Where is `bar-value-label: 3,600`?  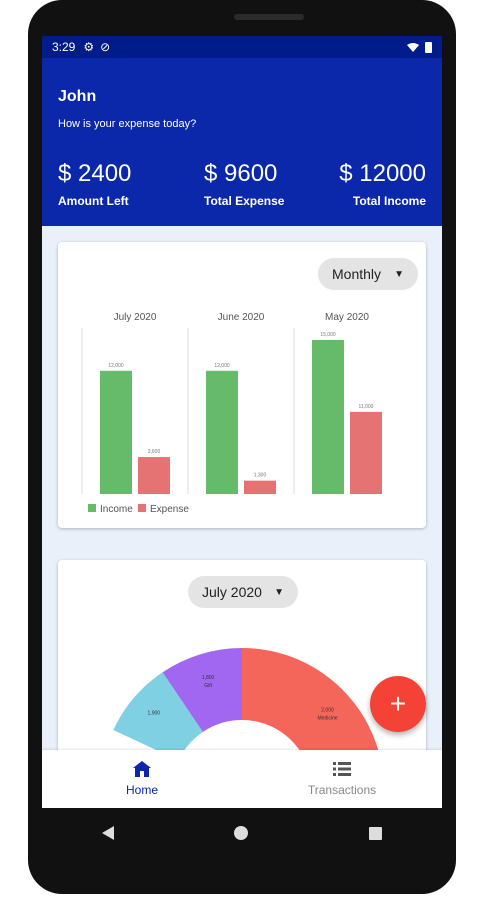 bar-value-label: 3,600 is located at coordinates (154, 452).